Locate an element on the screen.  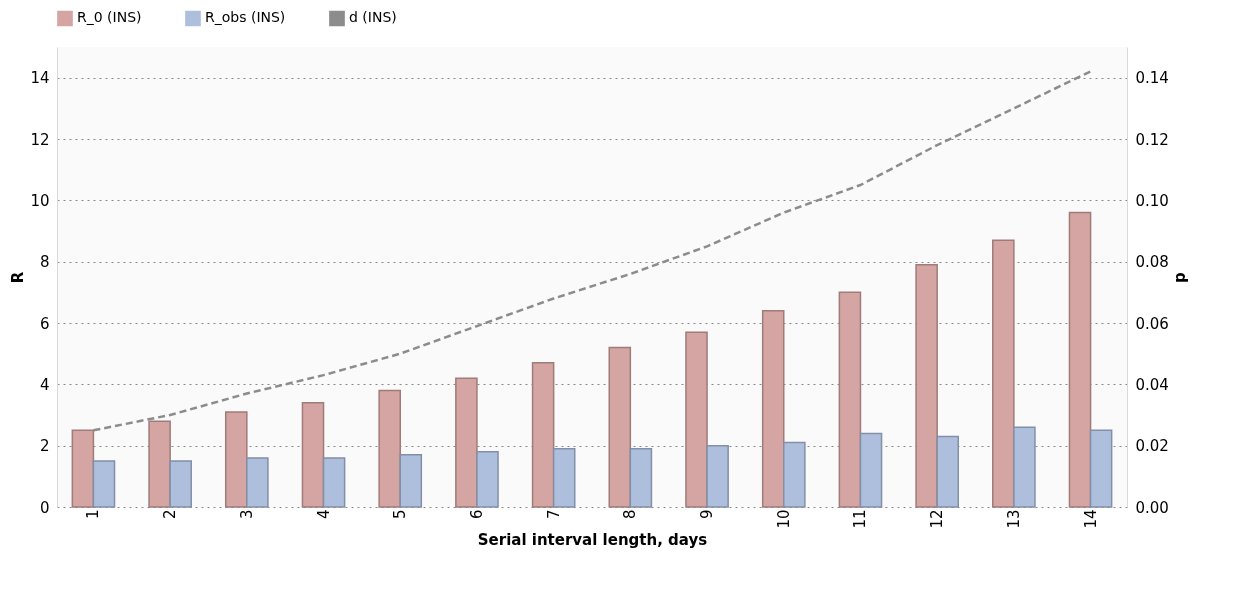
x-tick-label: 5 is located at coordinates (400, 514).